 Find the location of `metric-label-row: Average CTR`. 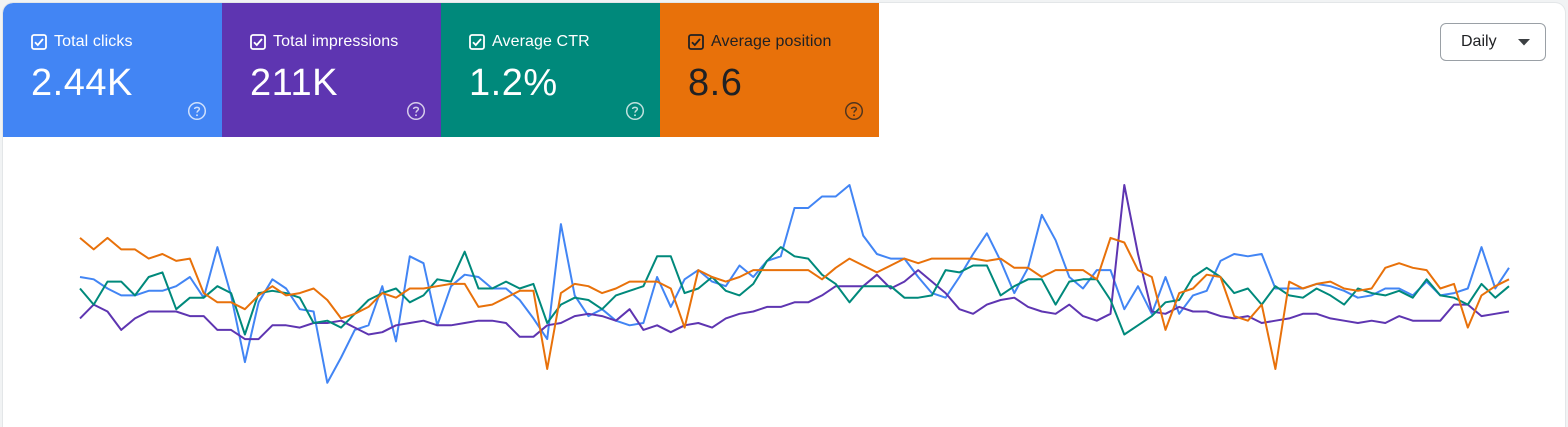

metric-label-row: Average CTR is located at coordinates (564, 42).